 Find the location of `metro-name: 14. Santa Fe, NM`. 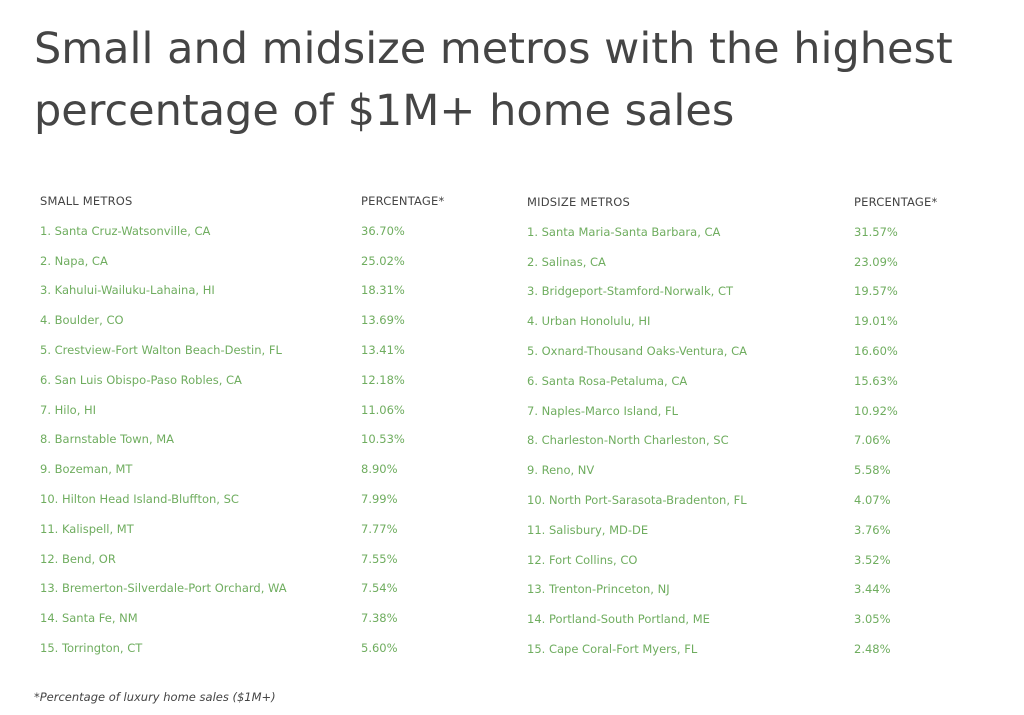

metro-name: 14. Santa Fe, NM is located at coordinates (89, 618).